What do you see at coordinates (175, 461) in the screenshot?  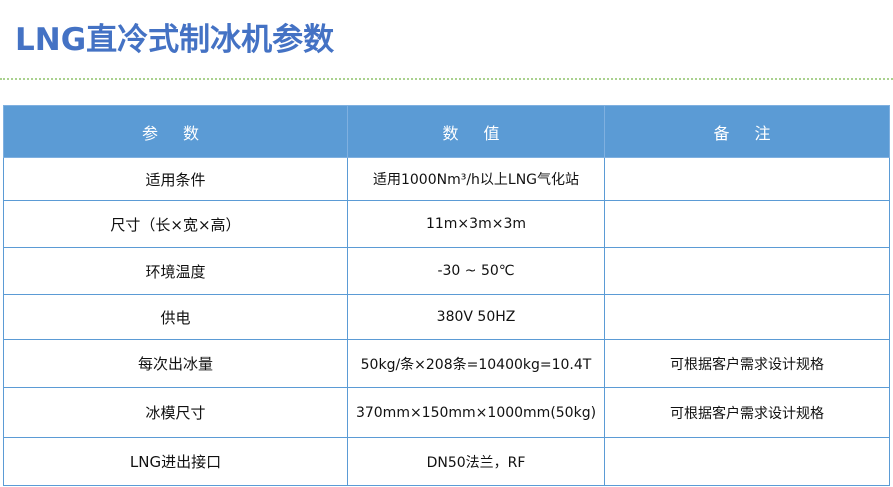 I see `param-cell: LNG进出接口` at bounding box center [175, 461].